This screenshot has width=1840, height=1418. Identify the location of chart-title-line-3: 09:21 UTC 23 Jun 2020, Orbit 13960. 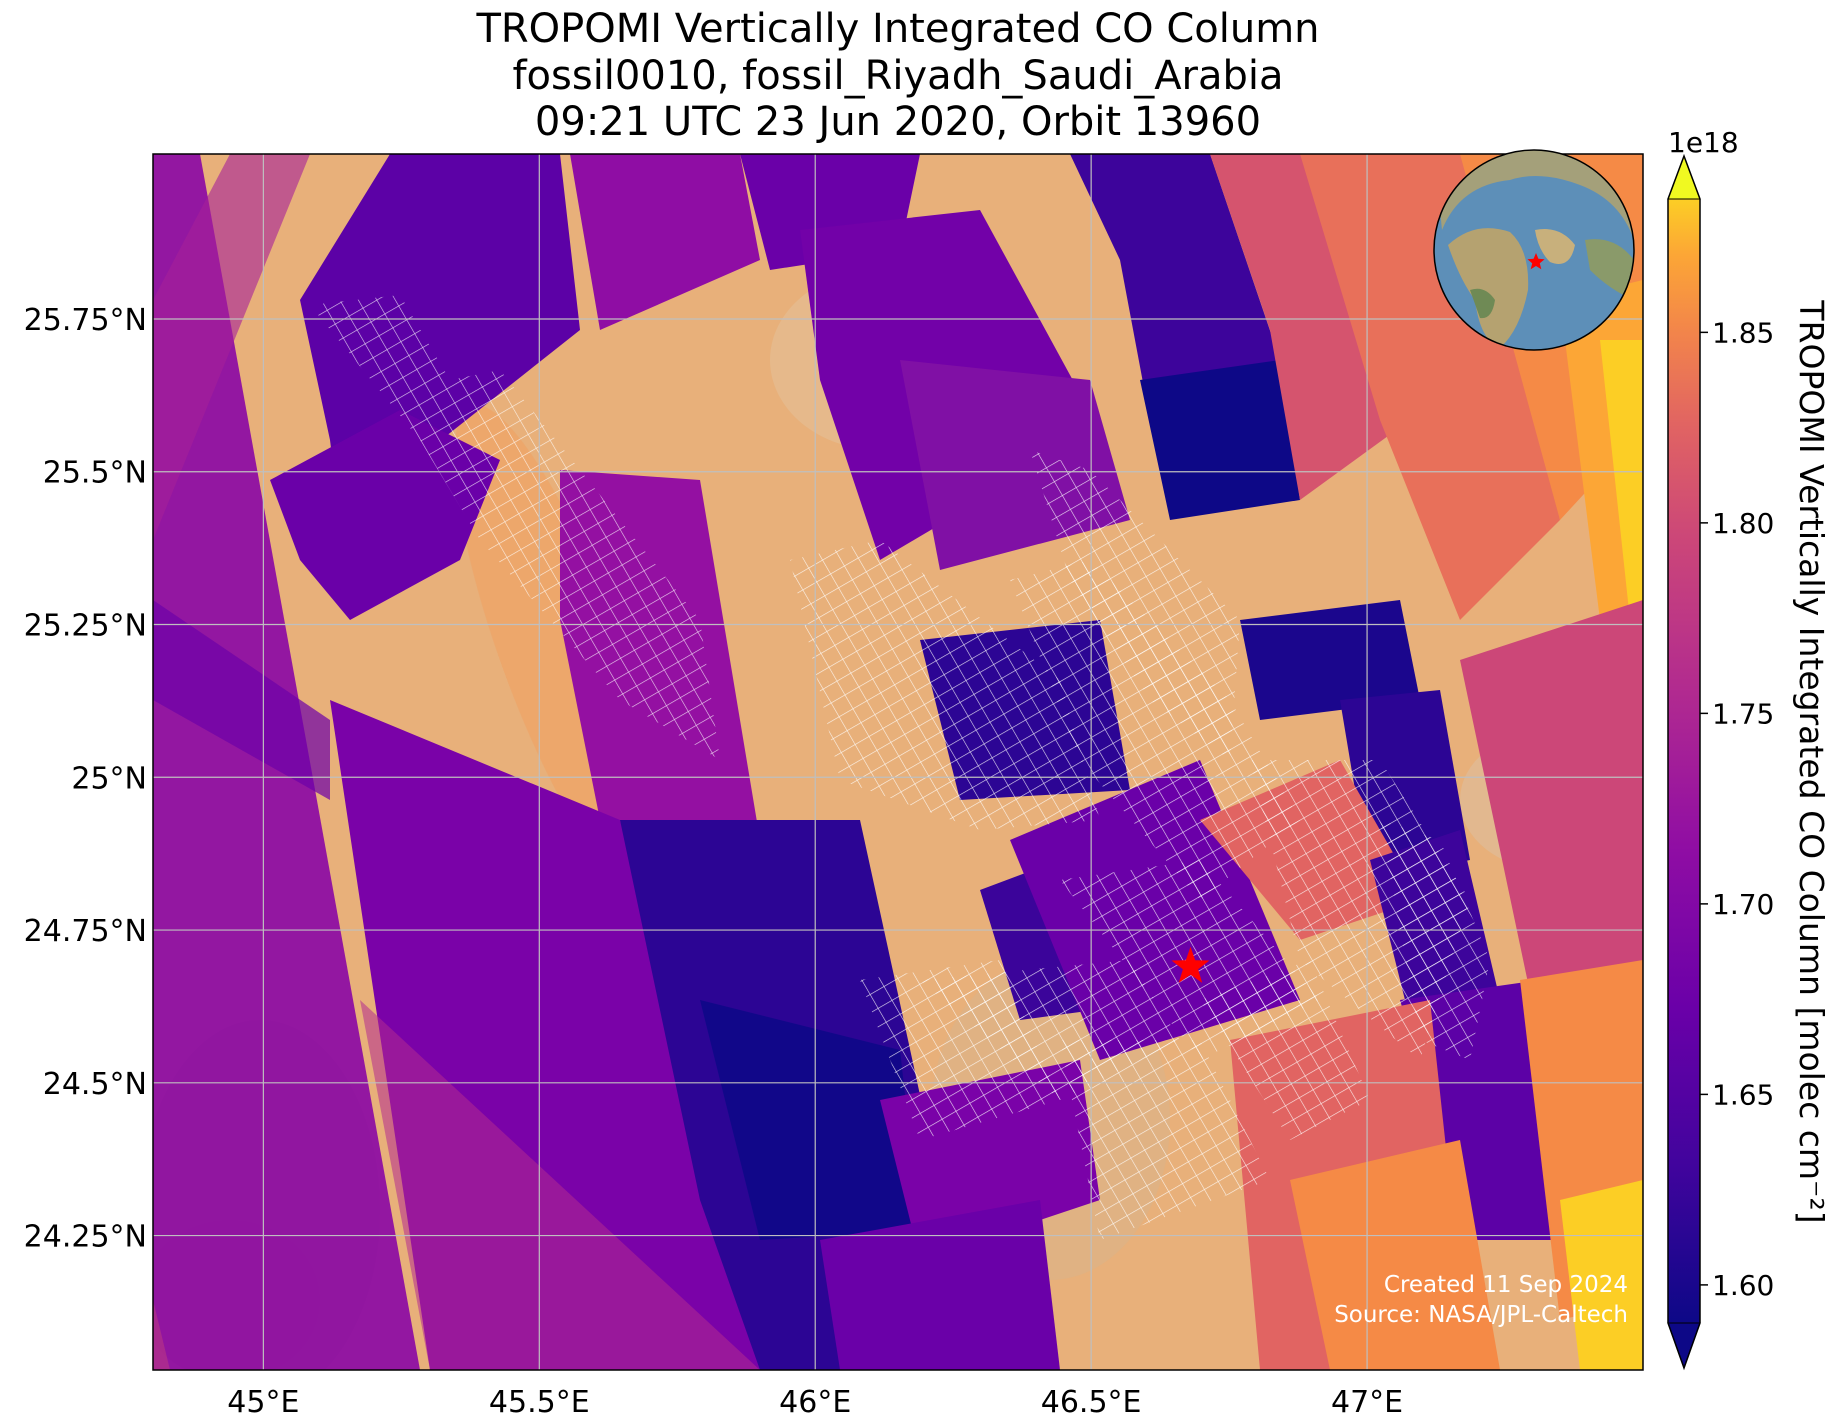
(898, 122).